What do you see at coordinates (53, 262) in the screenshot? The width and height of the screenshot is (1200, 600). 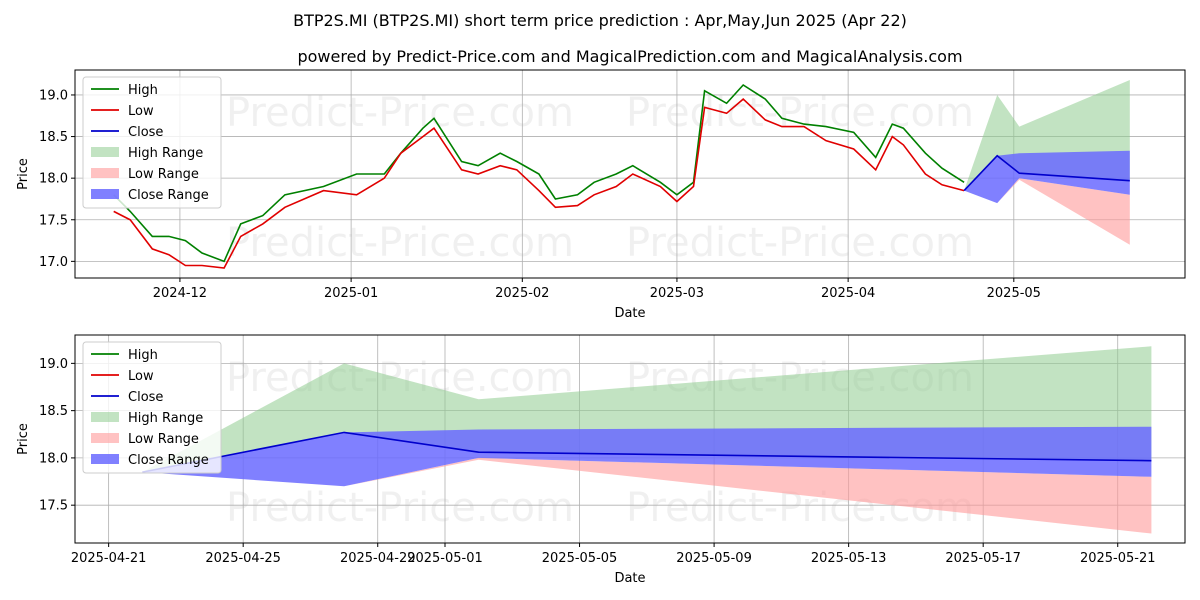 I see `y-tick-label: 17.0` at bounding box center [53, 262].